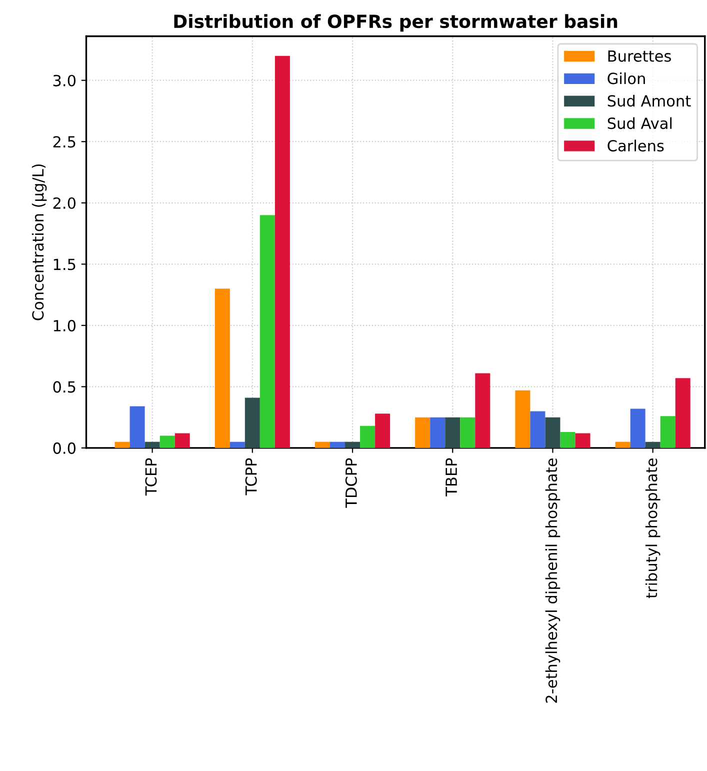  I want to click on y-tick-label: 1.5, so click(65, 264).